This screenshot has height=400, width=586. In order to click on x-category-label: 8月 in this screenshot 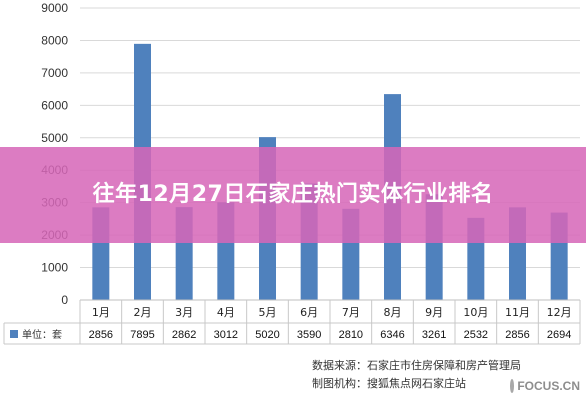, I will do `click(393, 312)`.